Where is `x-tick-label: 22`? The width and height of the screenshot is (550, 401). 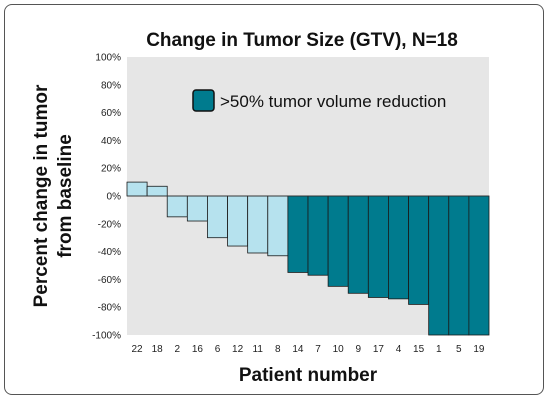
x-tick-label: 22 is located at coordinates (137, 349).